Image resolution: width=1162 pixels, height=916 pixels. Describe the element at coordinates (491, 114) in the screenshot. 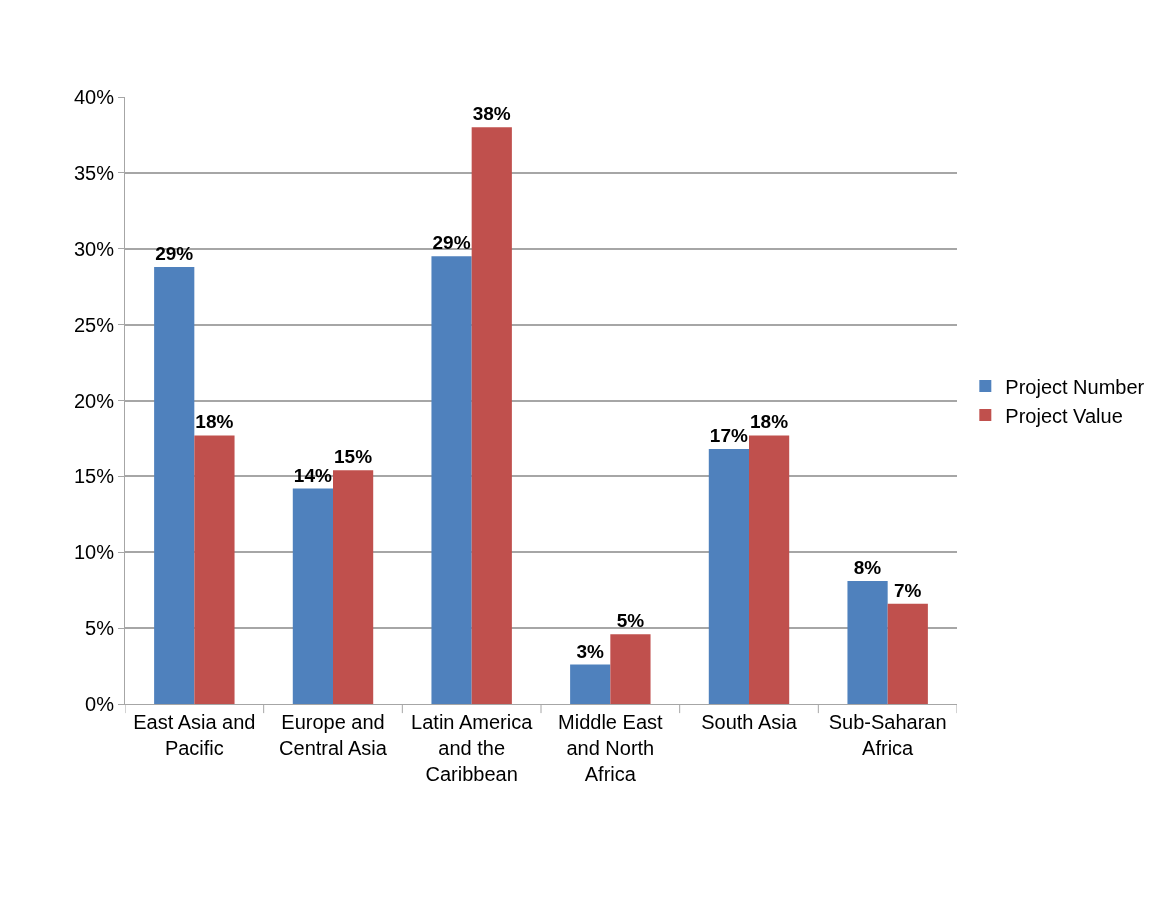

I see `data-label: 38%` at that location.